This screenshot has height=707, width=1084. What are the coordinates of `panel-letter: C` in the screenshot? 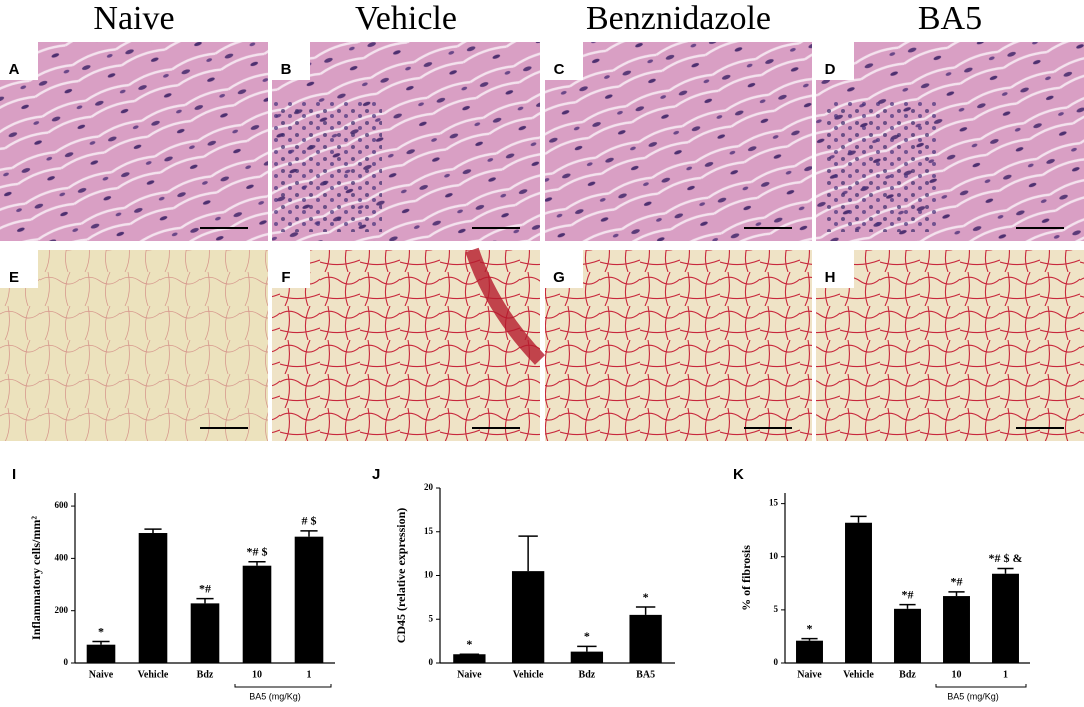 It's located at (559, 69).